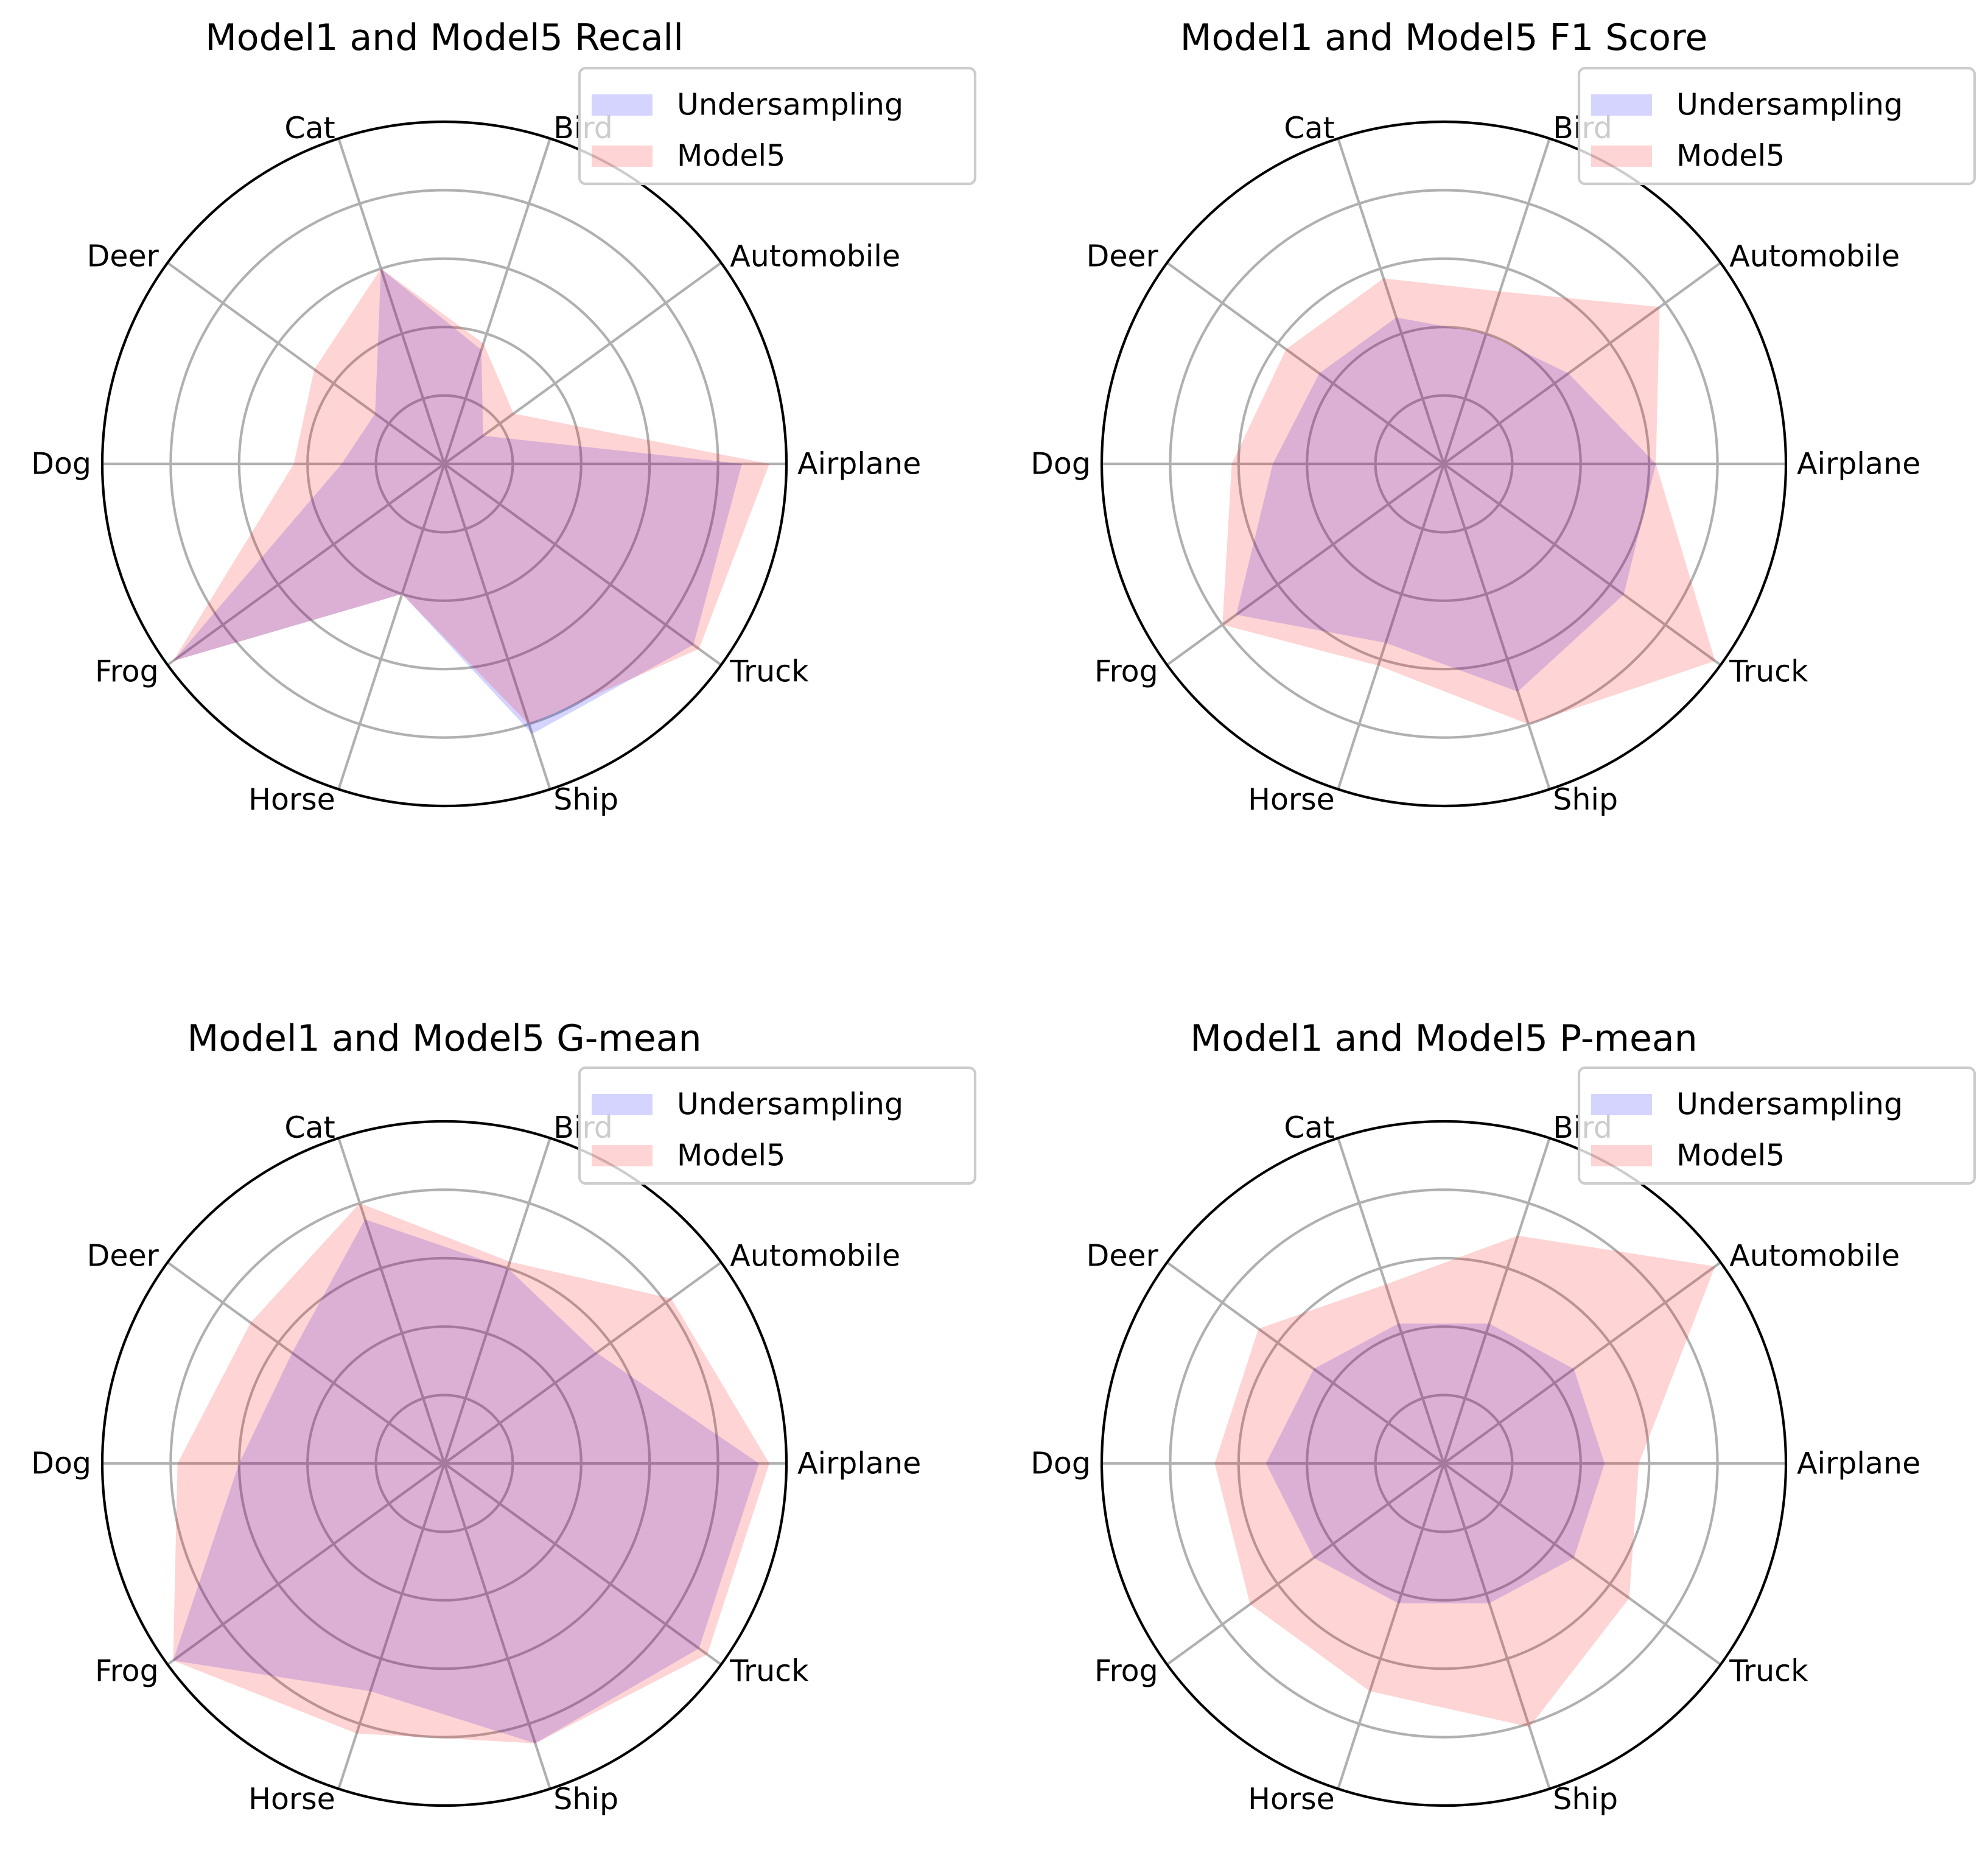  Describe the element at coordinates (444, 1039) in the screenshot. I see `chart-title: Model1 and Model5 G-mean` at that location.